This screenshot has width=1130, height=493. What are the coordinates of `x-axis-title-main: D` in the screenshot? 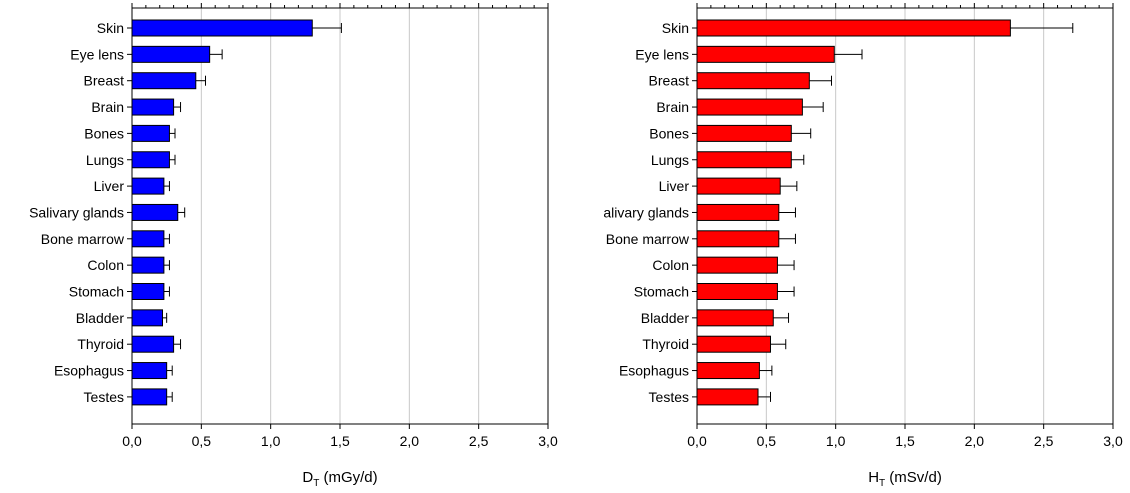 It's located at (307, 477).